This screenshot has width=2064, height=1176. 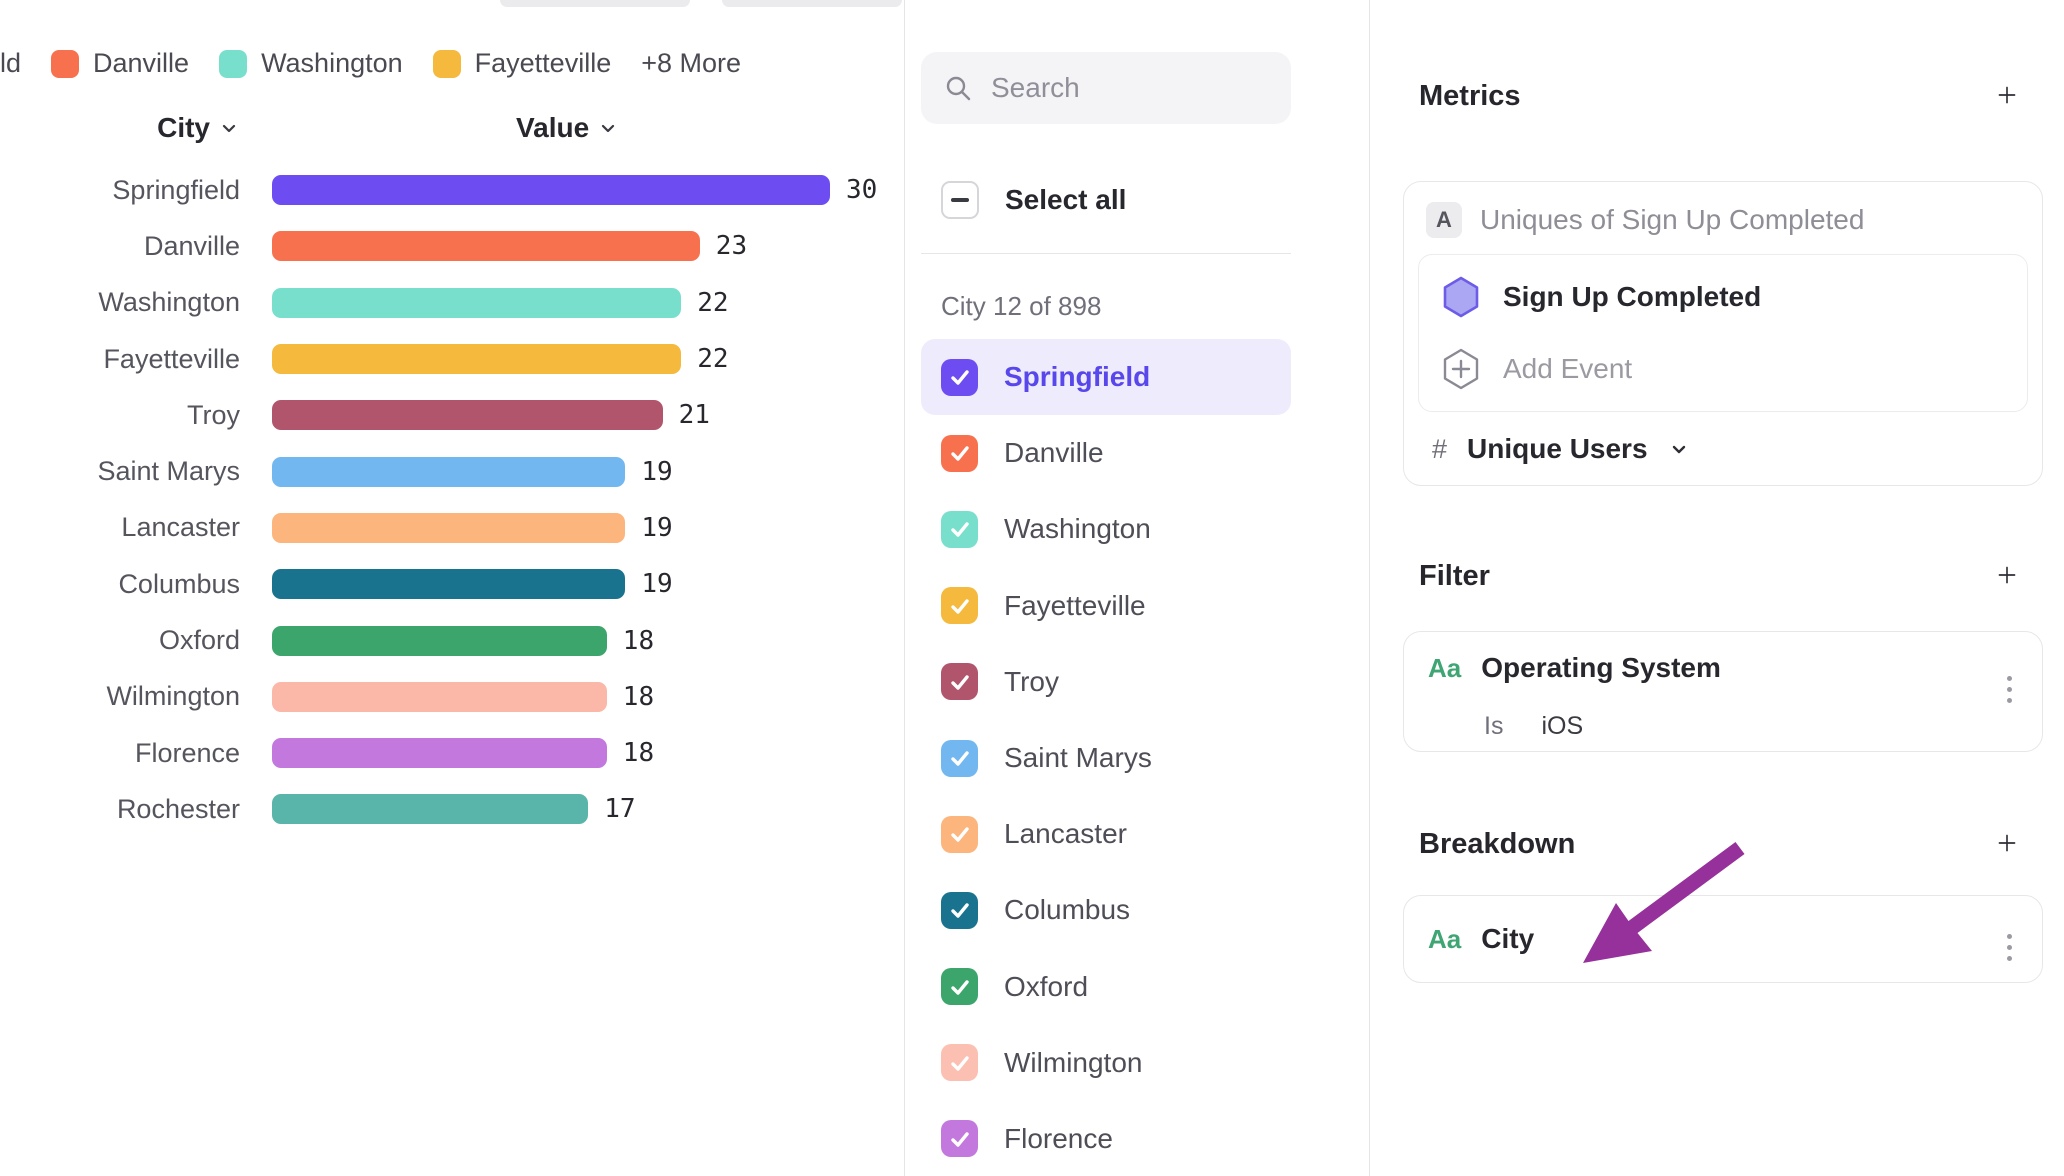 I want to click on bar-value-label: 22, so click(x=713, y=302).